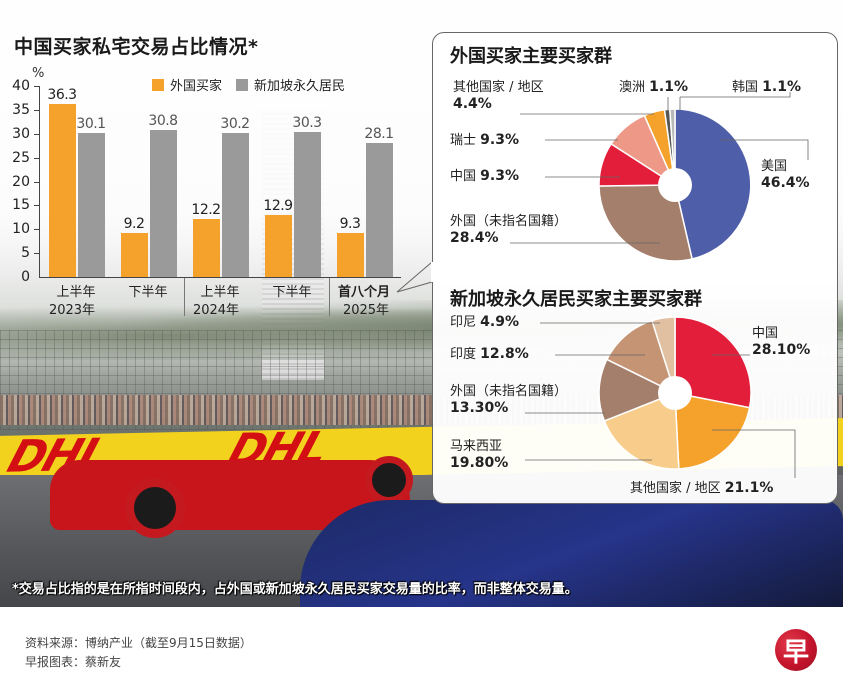  What do you see at coordinates (675, 393) in the screenshot?
I see `pr-pie` at bounding box center [675, 393].